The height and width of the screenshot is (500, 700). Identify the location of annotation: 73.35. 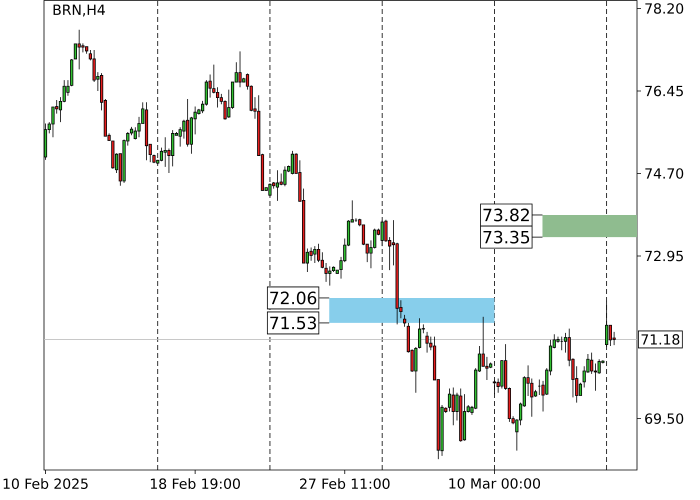
(506, 237).